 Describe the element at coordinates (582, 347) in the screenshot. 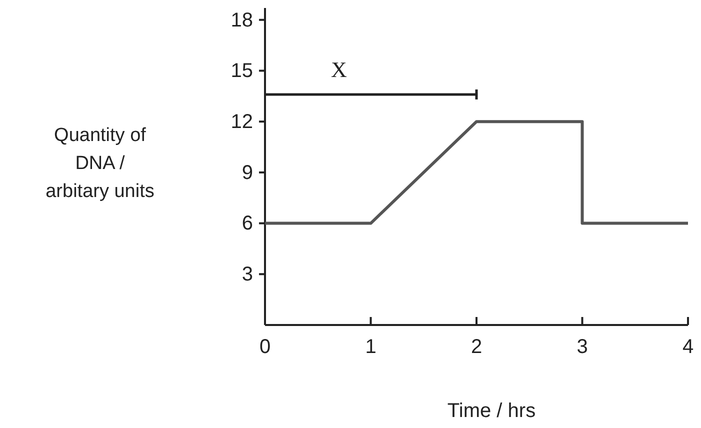

I see `x-tick-label: 3` at that location.